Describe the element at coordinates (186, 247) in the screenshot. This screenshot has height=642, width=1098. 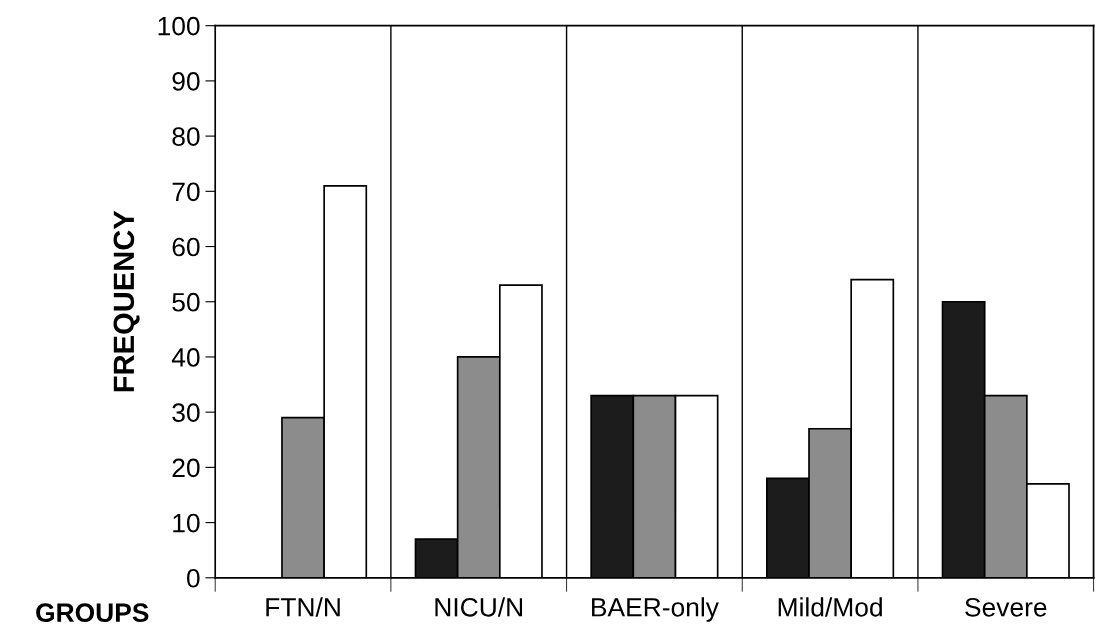
I see `y-tick-label: 60` at that location.